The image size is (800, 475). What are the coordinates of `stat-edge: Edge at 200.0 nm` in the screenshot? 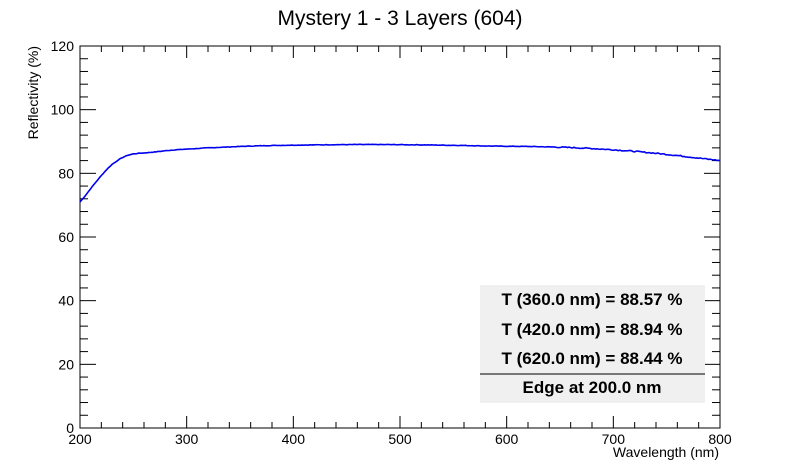 It's located at (592, 387).